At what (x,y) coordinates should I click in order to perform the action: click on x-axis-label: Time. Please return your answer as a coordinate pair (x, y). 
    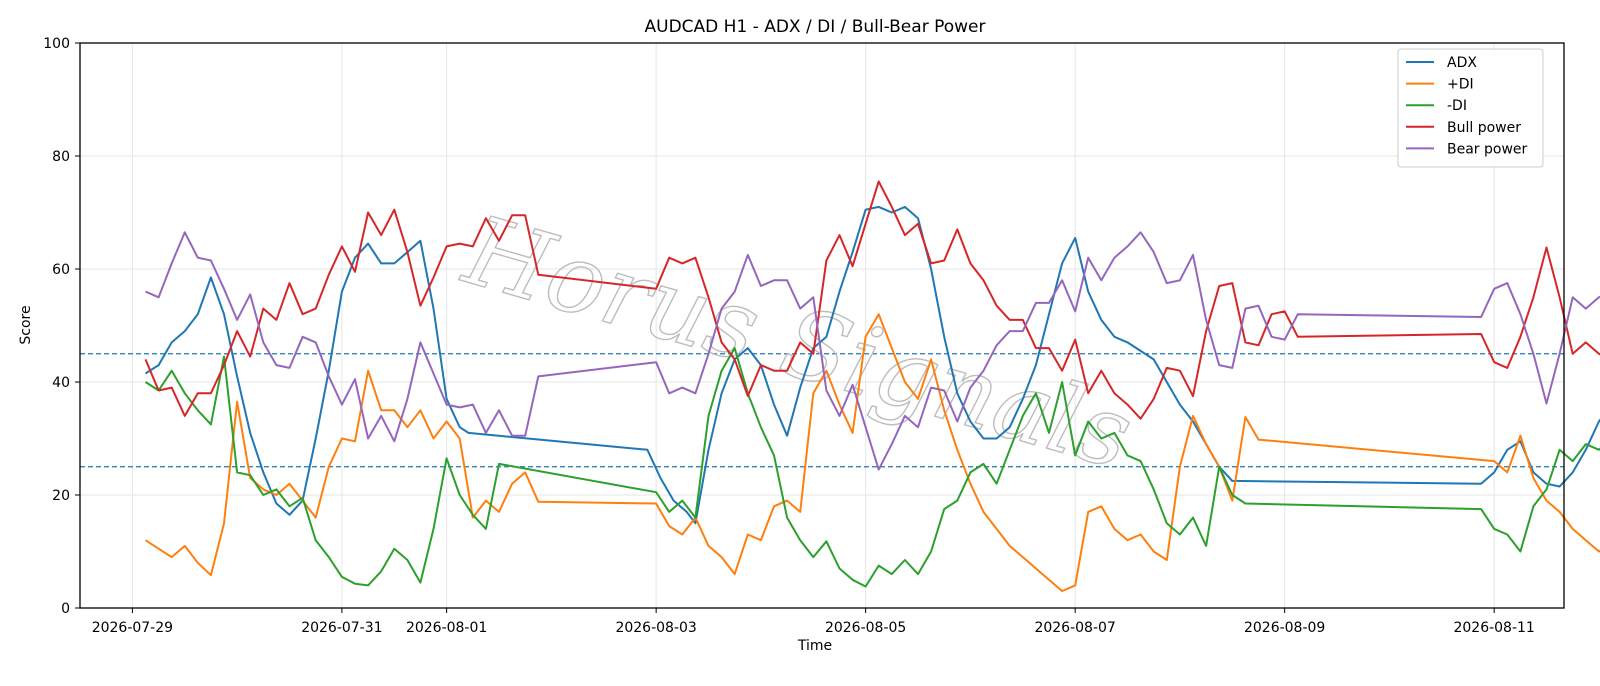
    Looking at the image, I should click on (814, 646).